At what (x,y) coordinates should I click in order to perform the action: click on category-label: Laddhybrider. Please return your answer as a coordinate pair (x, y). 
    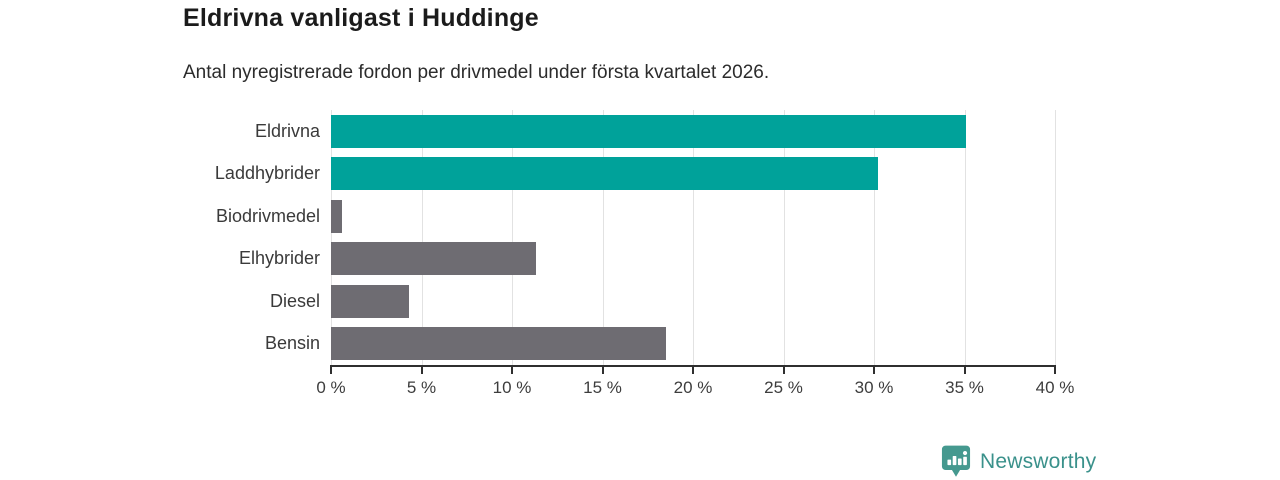
    Looking at the image, I should click on (267, 173).